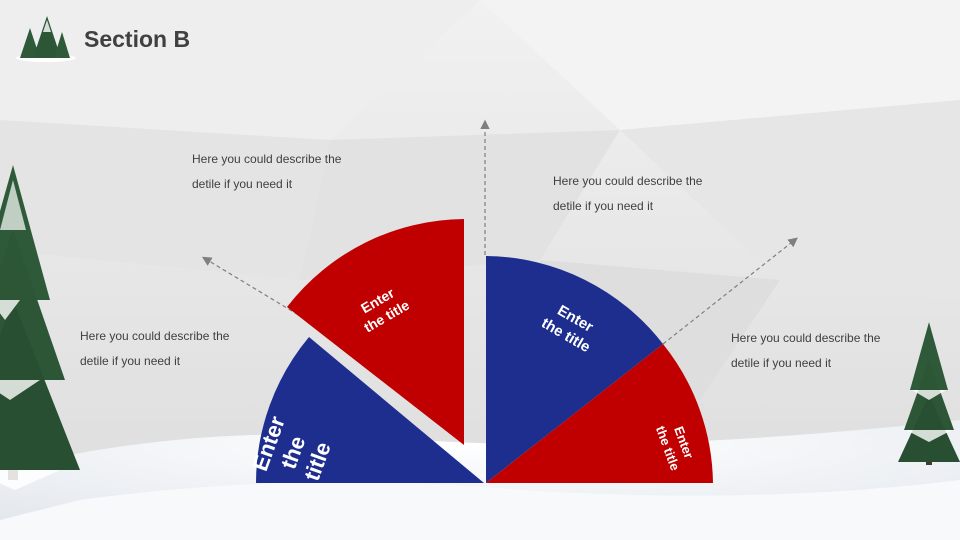  What do you see at coordinates (730, 291) in the screenshot?
I see `arrow-upper-right` at bounding box center [730, 291].